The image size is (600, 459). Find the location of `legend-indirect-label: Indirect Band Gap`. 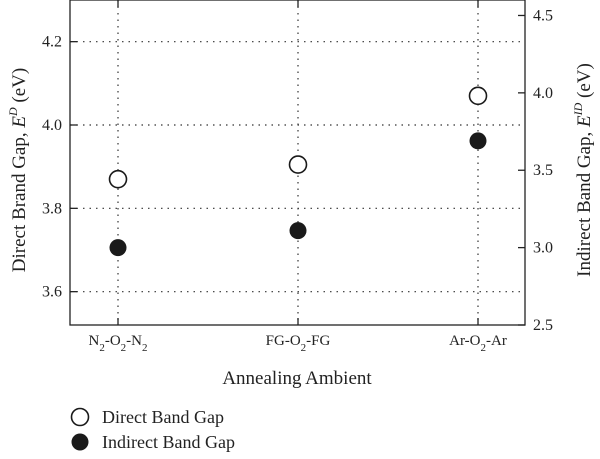

legend-indirect-label: Indirect Band Gap is located at coordinates (168, 442).